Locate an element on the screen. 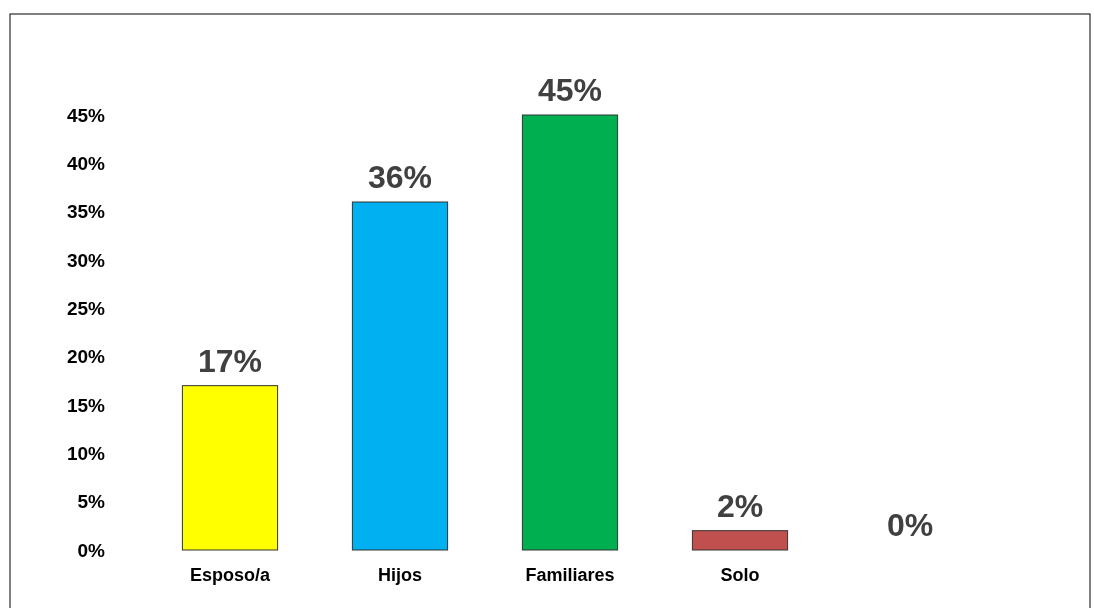 The width and height of the screenshot is (1094, 608). y-tick-label: 20% is located at coordinates (86, 357).